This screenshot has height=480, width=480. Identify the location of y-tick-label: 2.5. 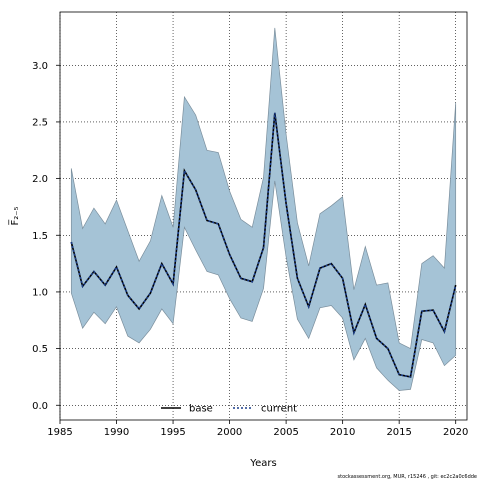
(40, 122).